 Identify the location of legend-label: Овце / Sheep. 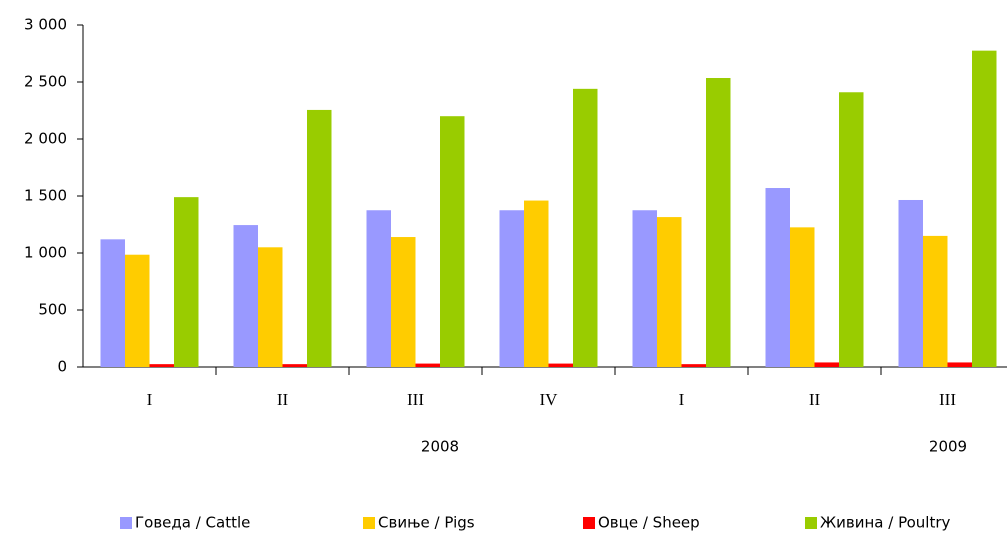
(649, 523).